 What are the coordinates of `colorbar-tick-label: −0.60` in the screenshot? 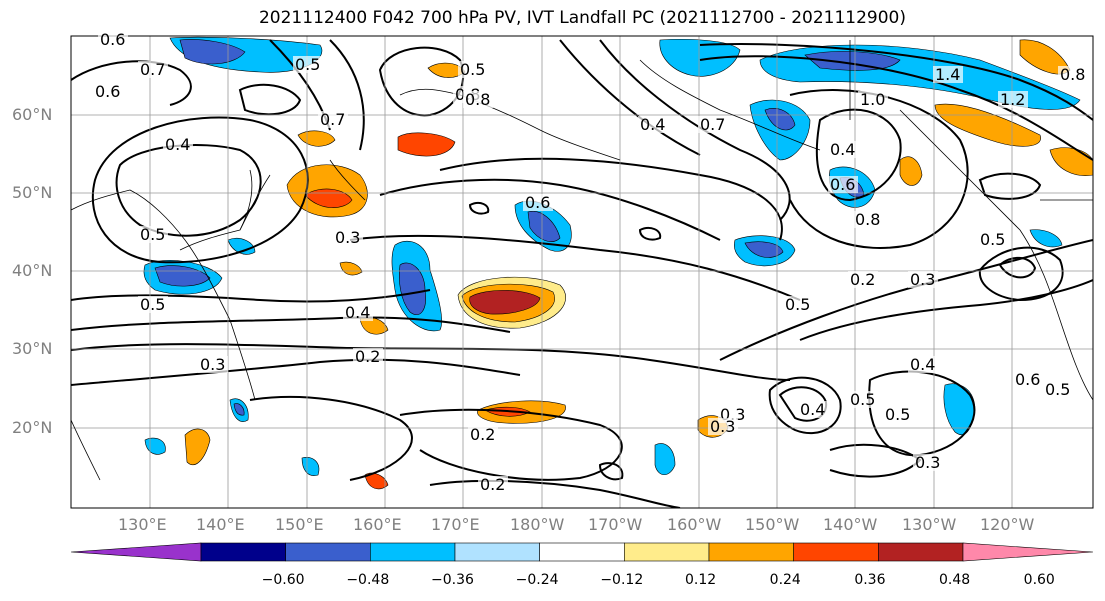 It's located at (283, 580).